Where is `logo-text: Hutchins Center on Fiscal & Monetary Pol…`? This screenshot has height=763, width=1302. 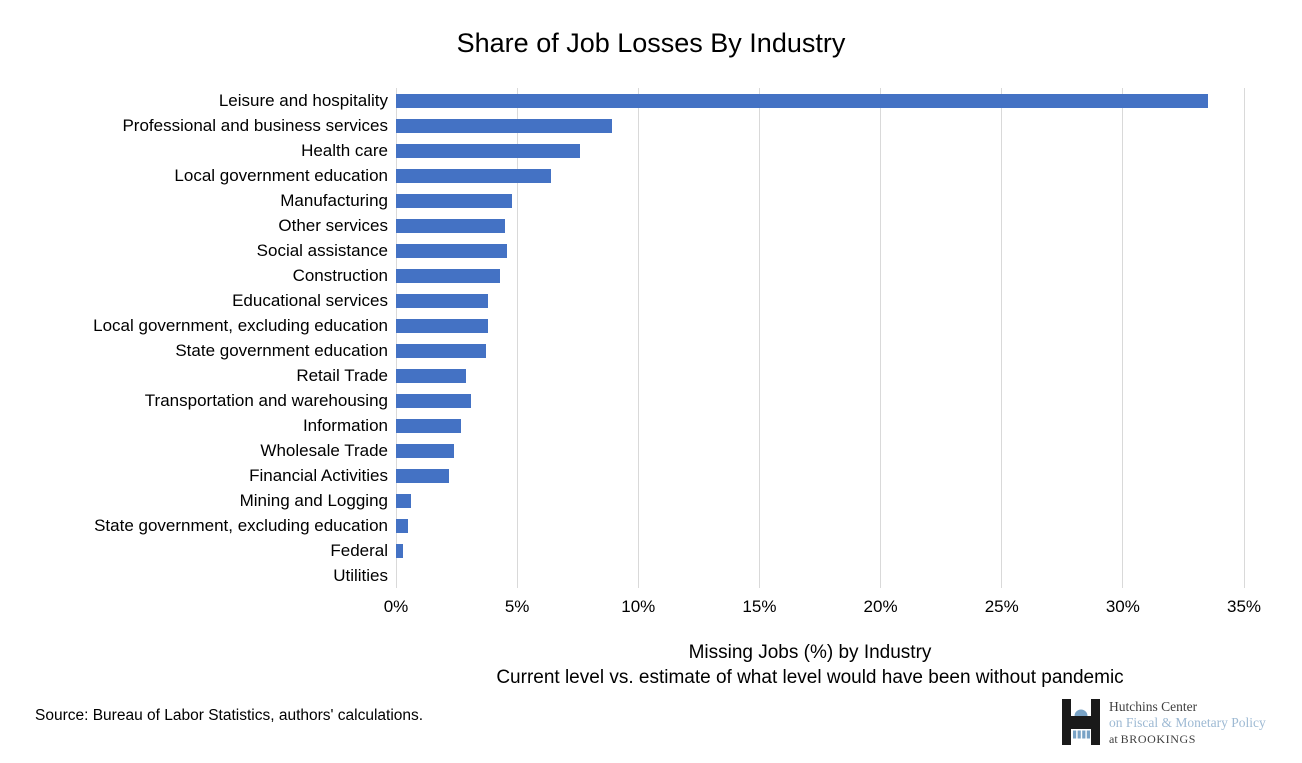 logo-text: Hutchins Center on Fiscal & Monetary Pol… is located at coordinates (1187, 723).